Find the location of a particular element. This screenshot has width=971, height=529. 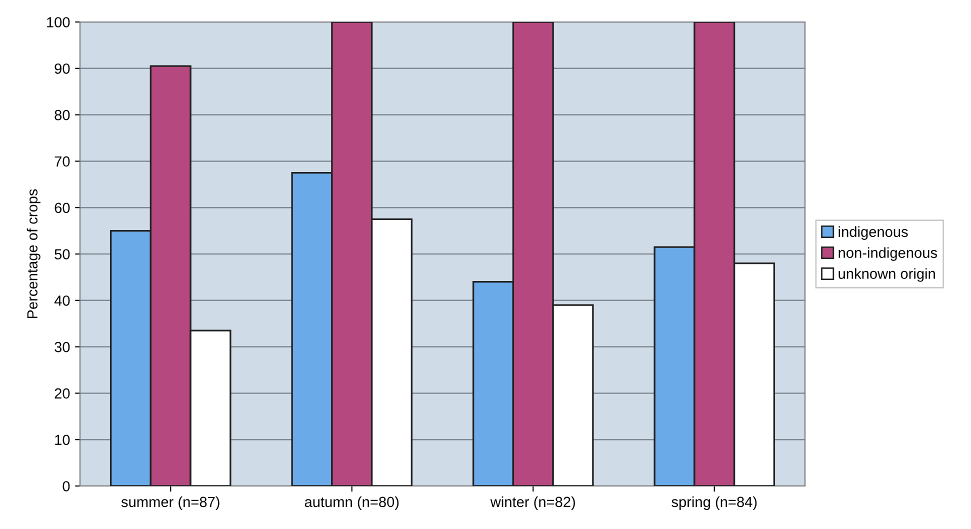

x-tick-label: spring (n=84) is located at coordinates (714, 503).